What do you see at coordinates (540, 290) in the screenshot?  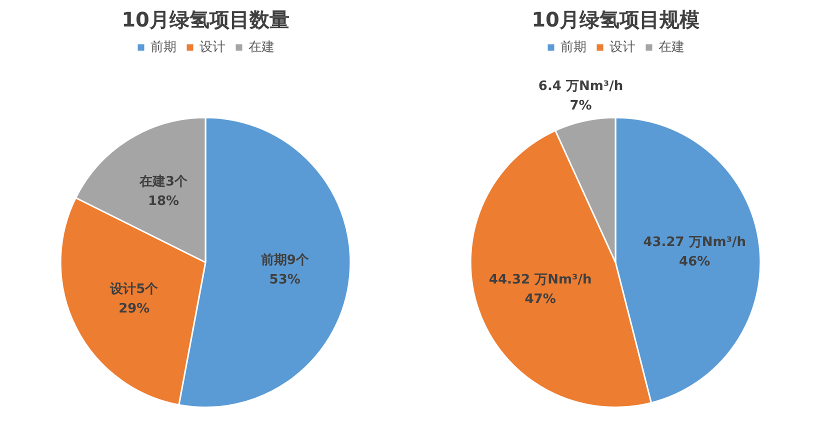 I see `data-label: 44.32 万Nm³/h 47%` at bounding box center [540, 290].